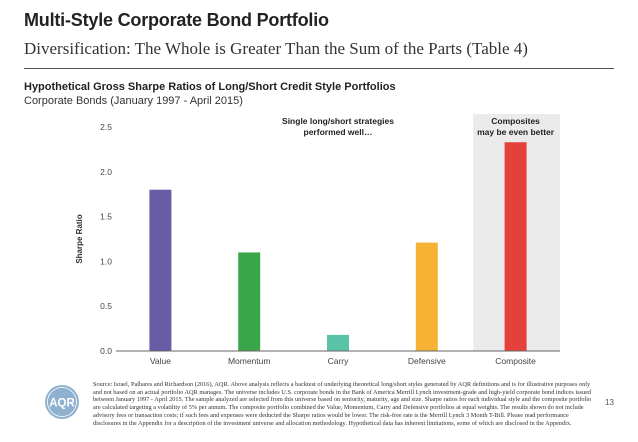  What do you see at coordinates (339, 361) in the screenshot?
I see `x-tick-label: Carry` at bounding box center [339, 361].